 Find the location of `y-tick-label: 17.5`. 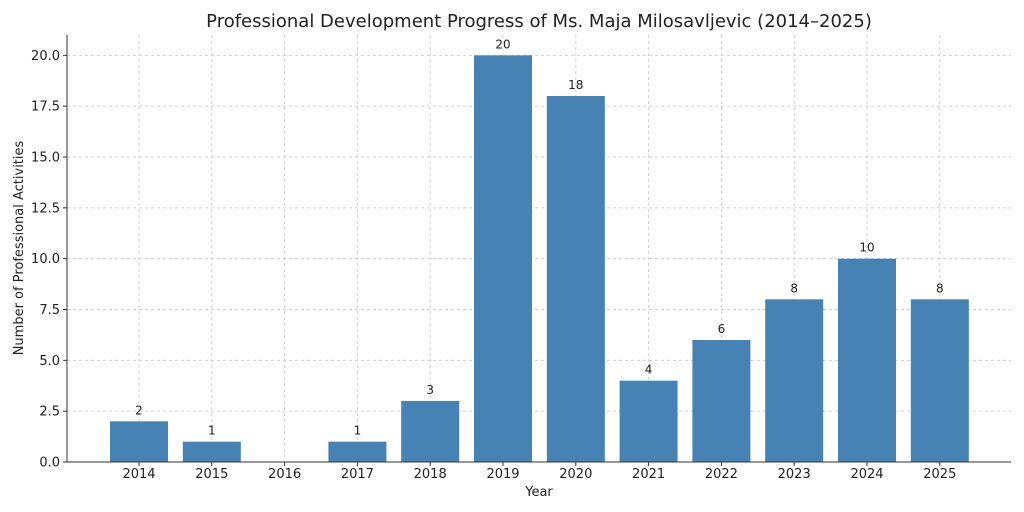

y-tick-label: 17.5 is located at coordinates (45, 107).